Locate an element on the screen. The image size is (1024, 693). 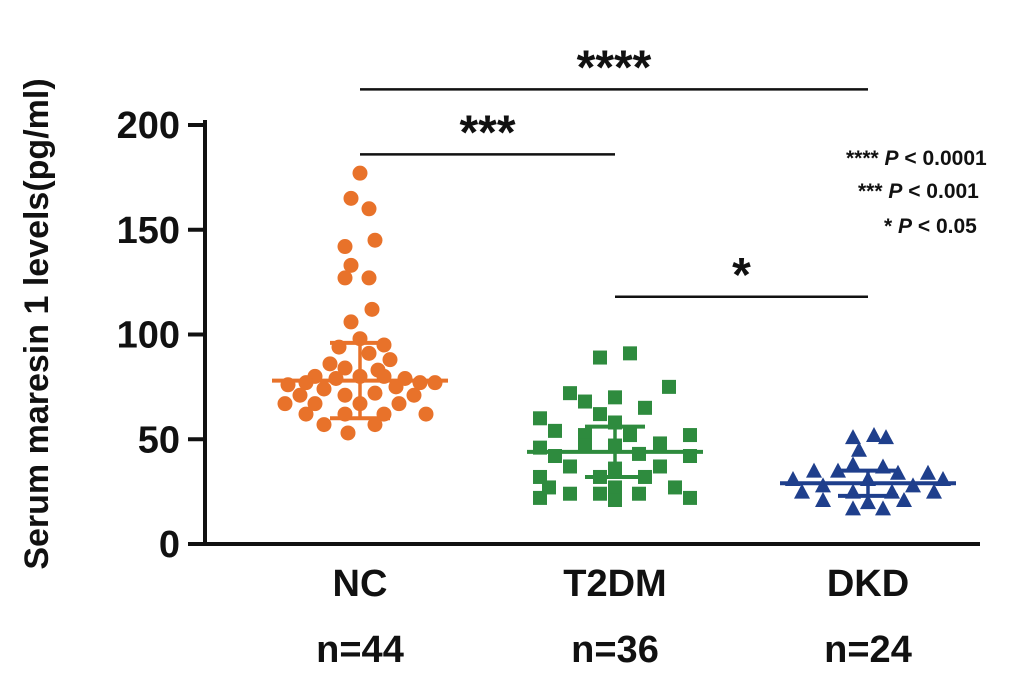
legend-stars: * is located at coordinates (891, 226).